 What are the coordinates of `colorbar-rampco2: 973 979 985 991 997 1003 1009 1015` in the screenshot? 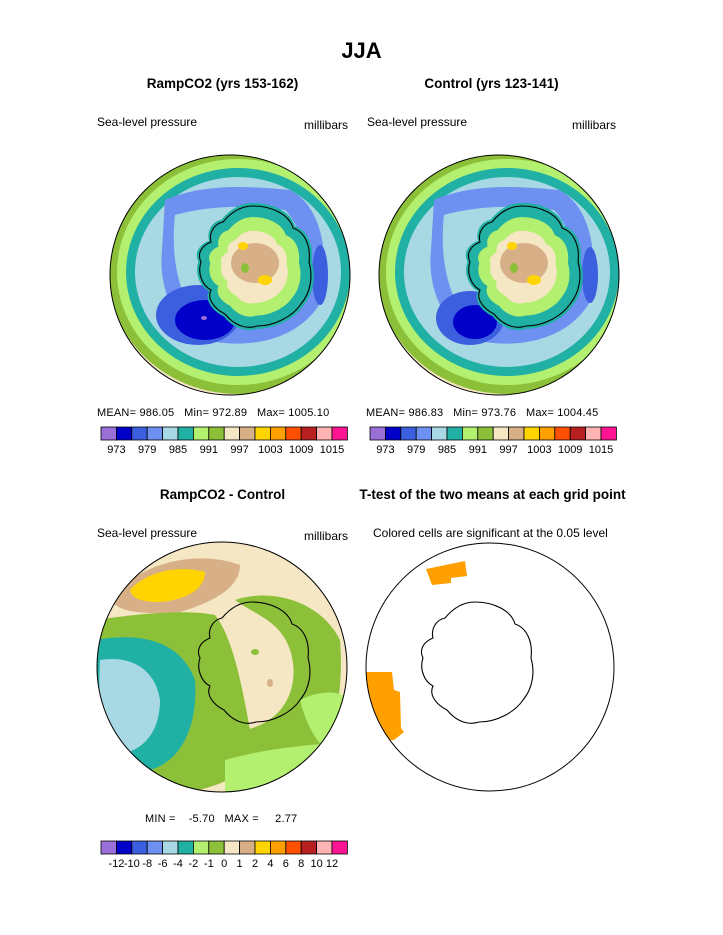 It's located at (224, 441).